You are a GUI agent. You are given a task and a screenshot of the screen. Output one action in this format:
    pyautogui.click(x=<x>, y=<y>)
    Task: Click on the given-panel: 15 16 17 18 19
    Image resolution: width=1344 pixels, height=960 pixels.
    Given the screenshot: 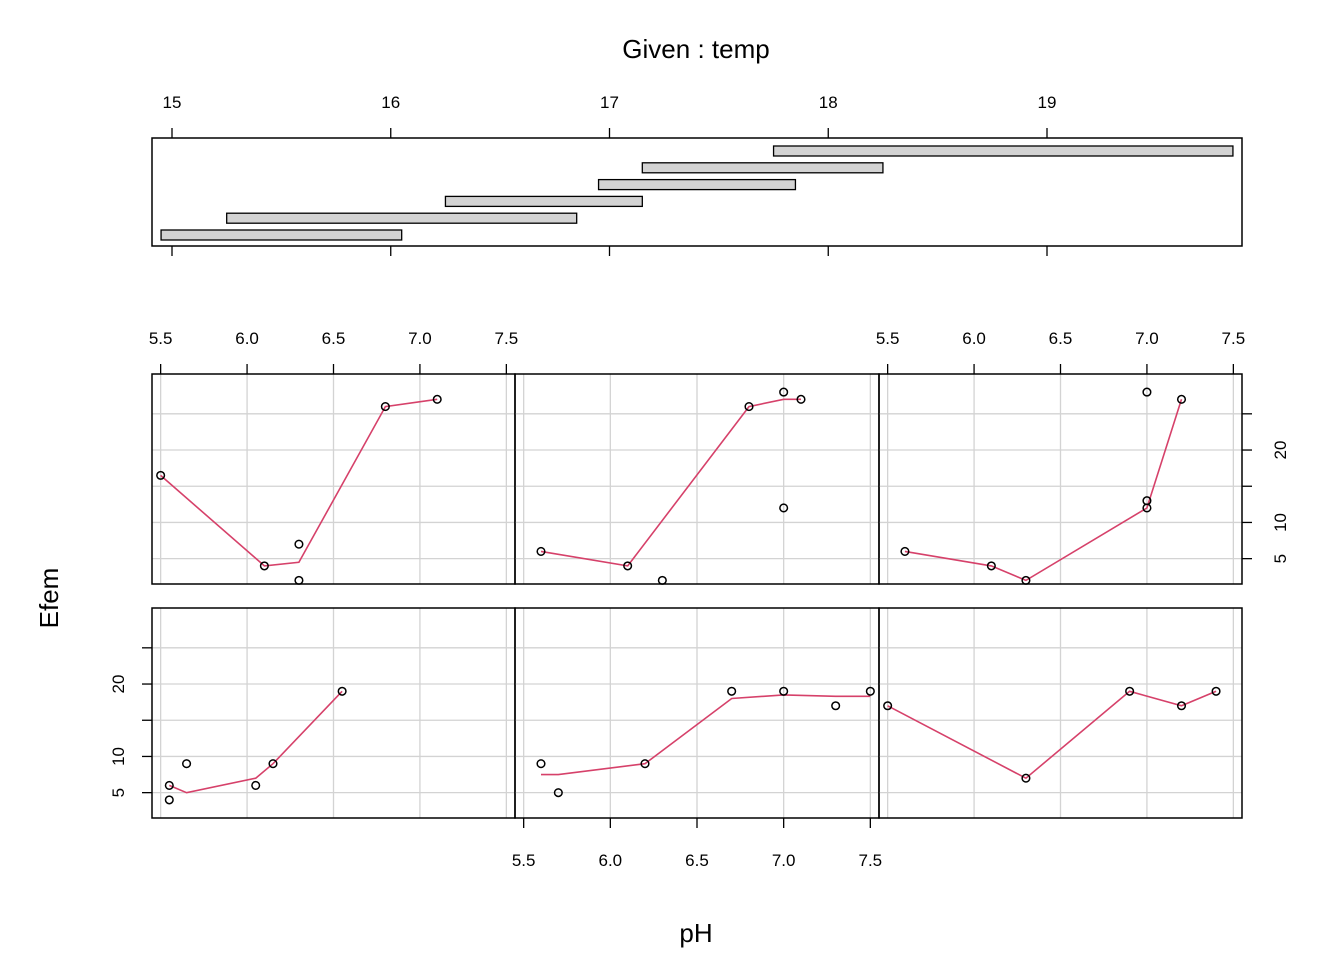 What is the action you would take?
    pyautogui.click(x=697, y=174)
    